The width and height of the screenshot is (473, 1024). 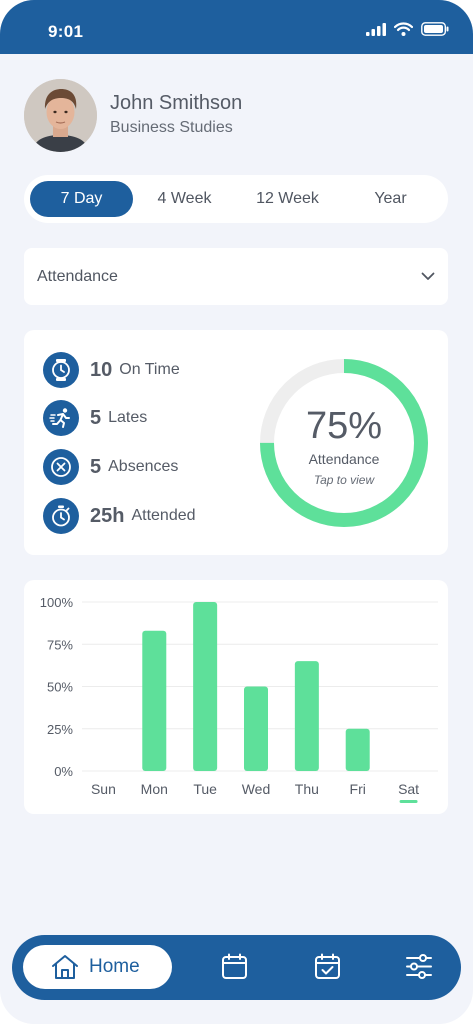 What do you see at coordinates (205, 789) in the screenshot?
I see `chart-x-tick-label: Tue` at bounding box center [205, 789].